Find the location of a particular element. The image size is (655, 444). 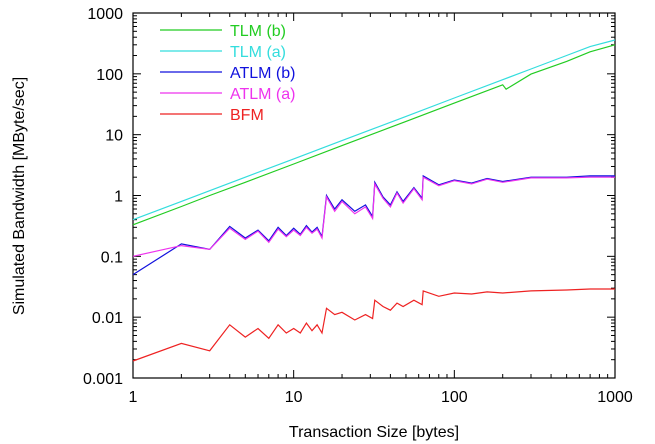

legend-label: TLM (b) is located at coordinates (258, 31).